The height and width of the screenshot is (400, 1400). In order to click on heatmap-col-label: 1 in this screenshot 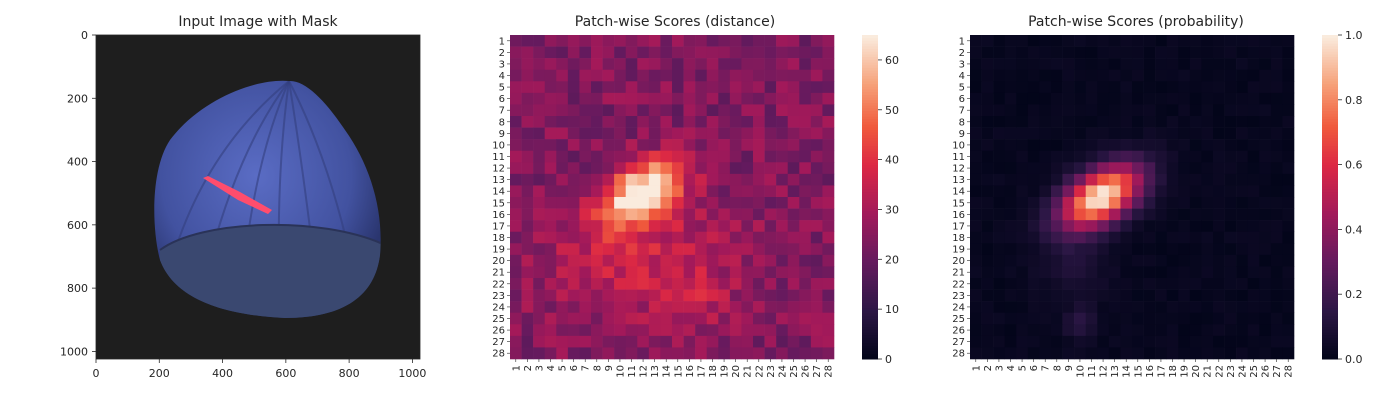, I will do `click(516, 368)`.